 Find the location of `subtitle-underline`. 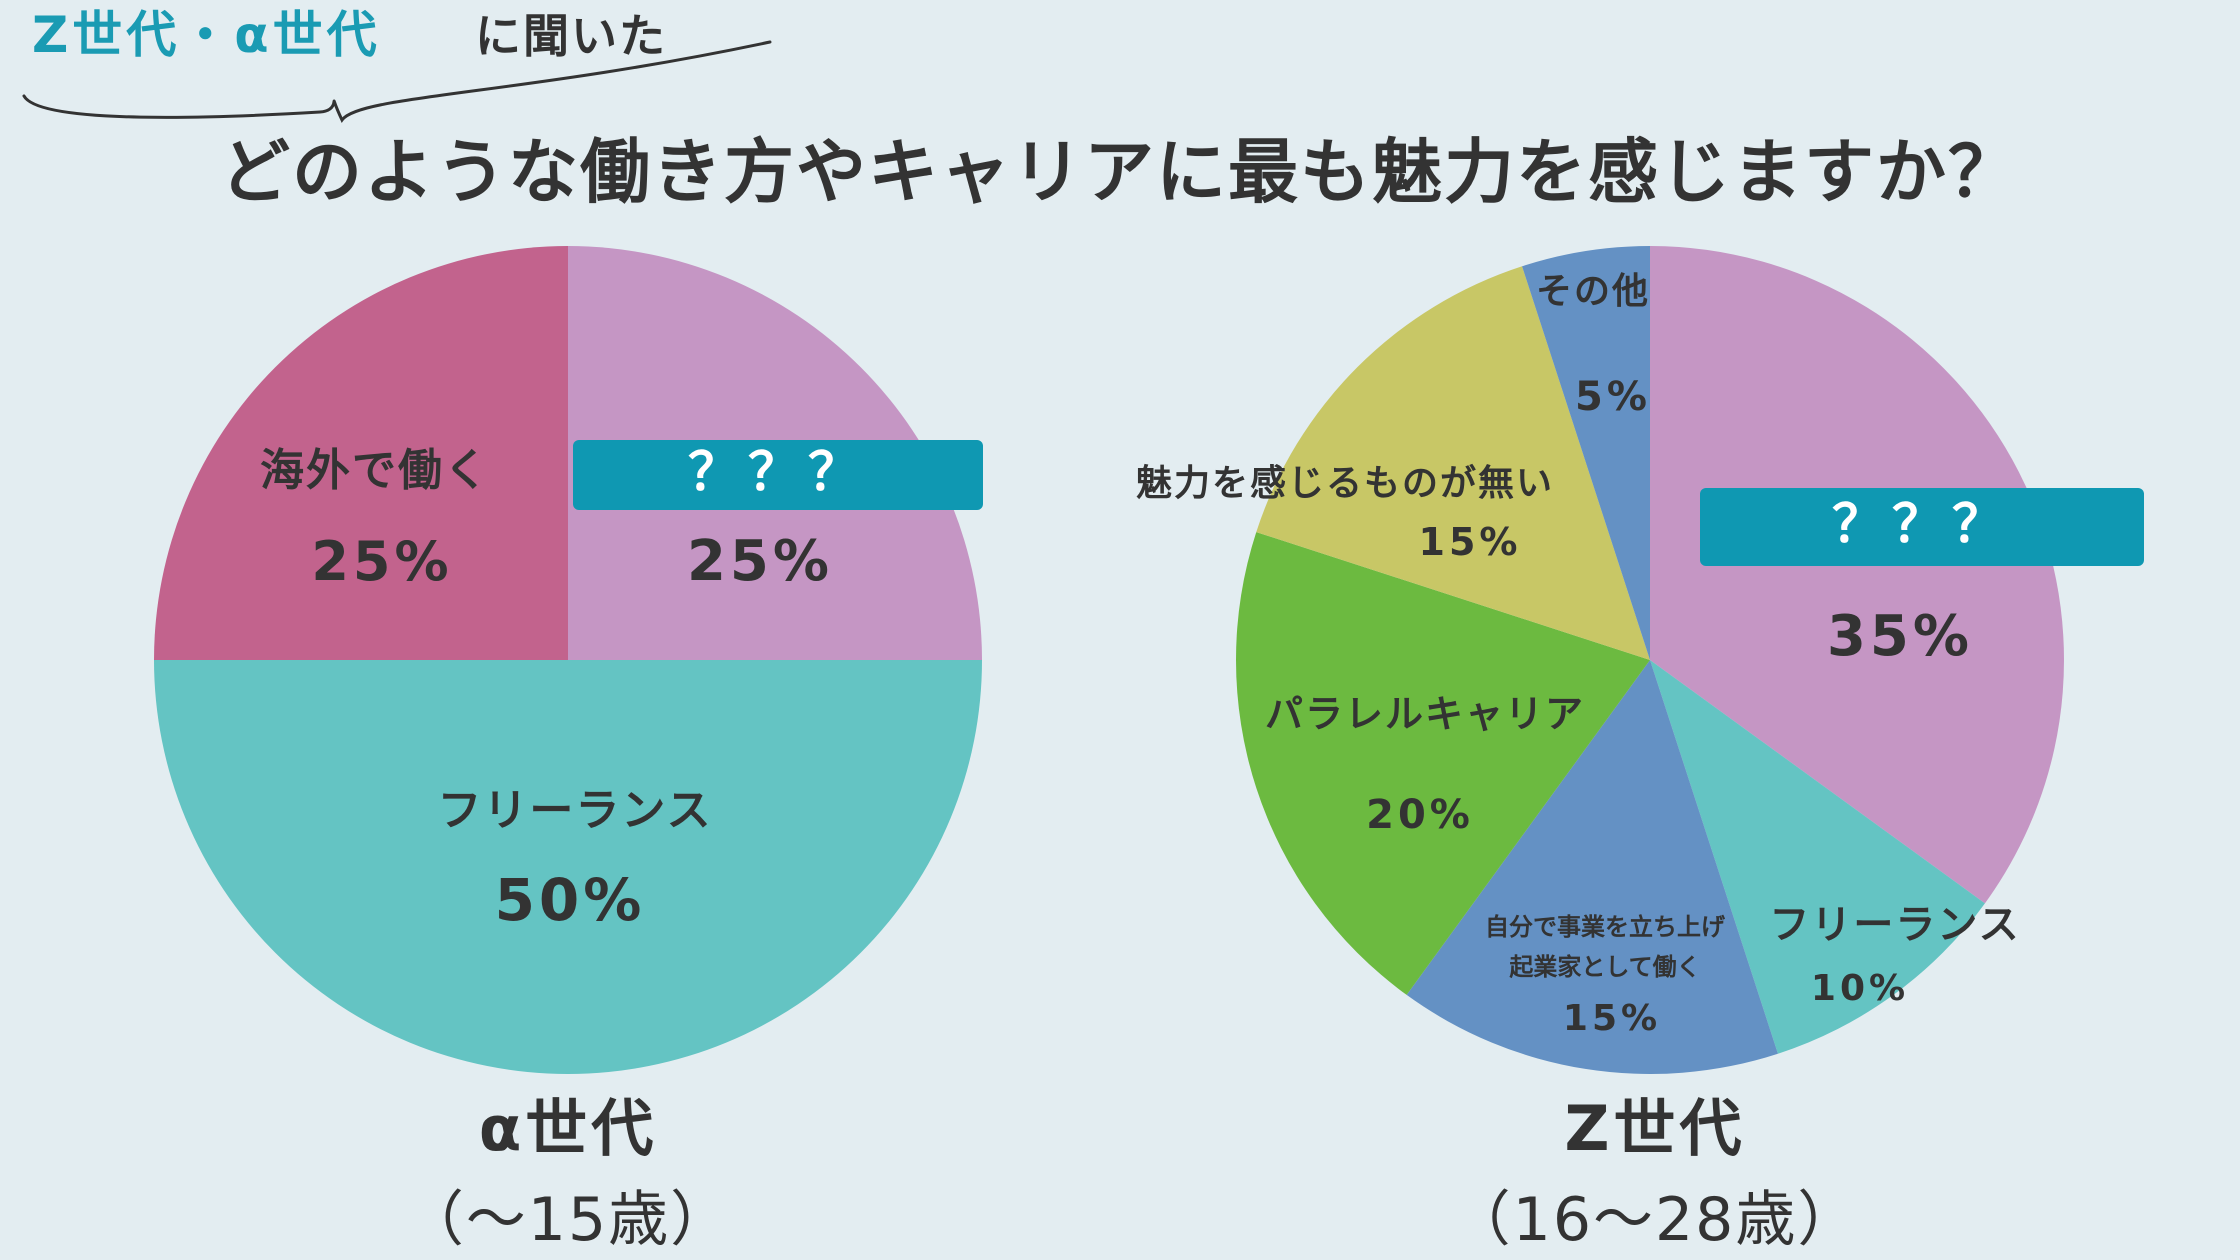

subtitle-underline is located at coordinates (397, 81).